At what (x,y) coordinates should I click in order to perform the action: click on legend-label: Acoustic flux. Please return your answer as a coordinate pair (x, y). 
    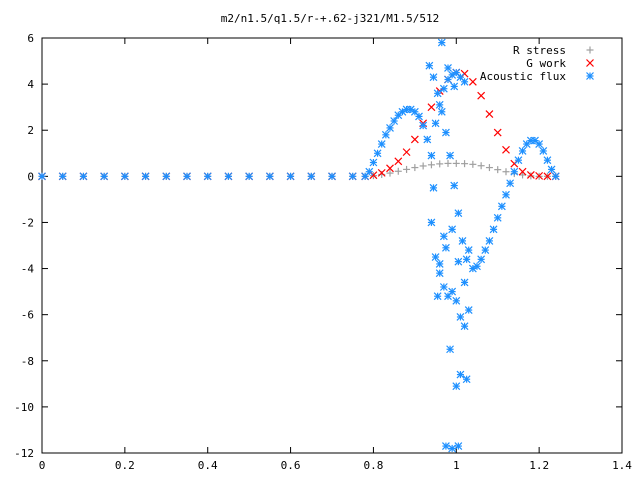
    Looking at the image, I should click on (523, 76).